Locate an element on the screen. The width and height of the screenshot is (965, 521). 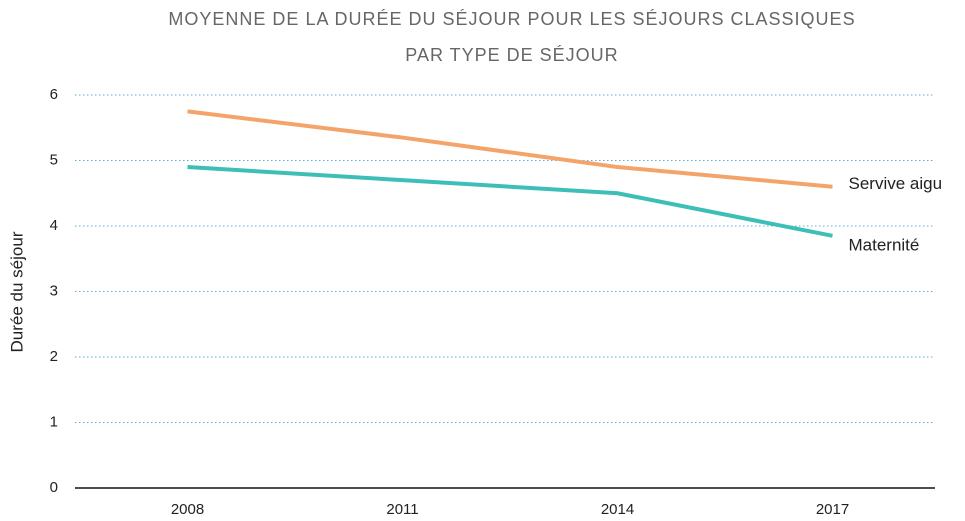
y-tick-label: 0 is located at coordinates (54, 487).